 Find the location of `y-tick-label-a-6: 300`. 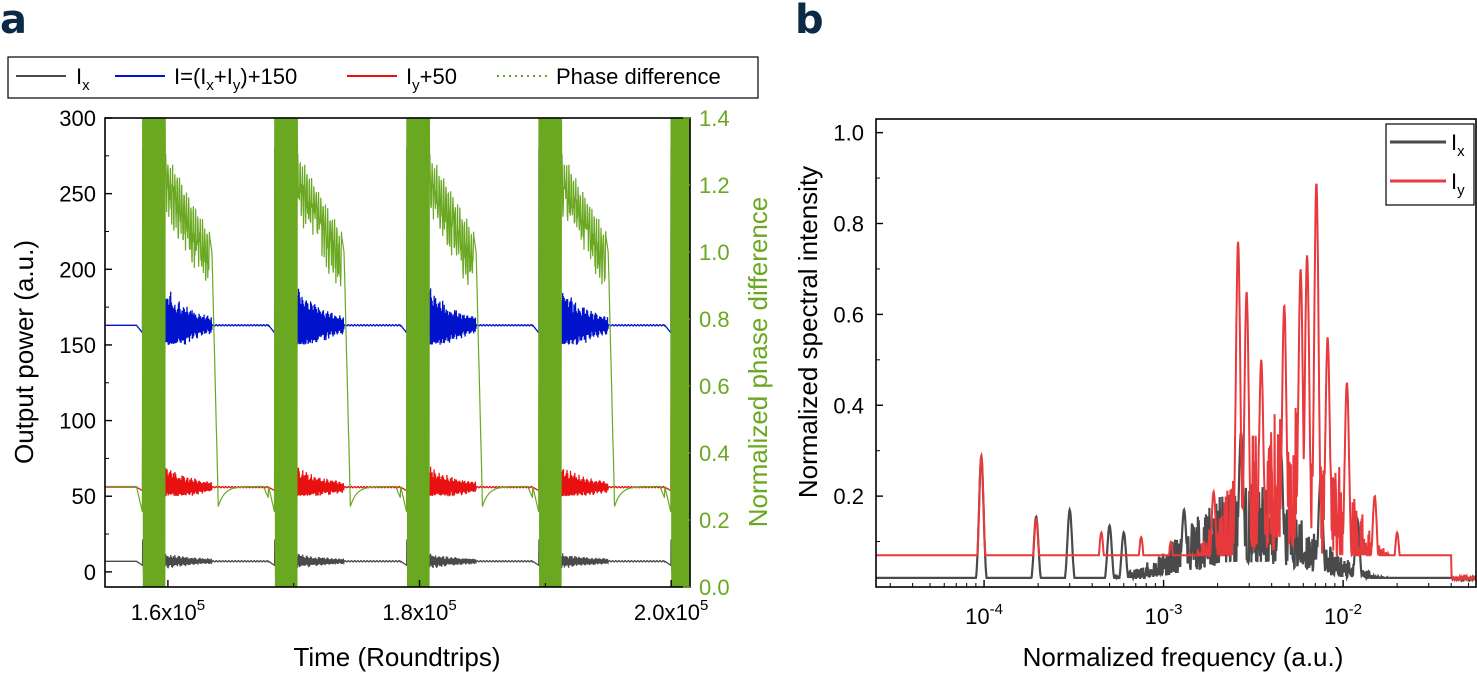

y-tick-label-a-6: 300 is located at coordinates (77, 118).